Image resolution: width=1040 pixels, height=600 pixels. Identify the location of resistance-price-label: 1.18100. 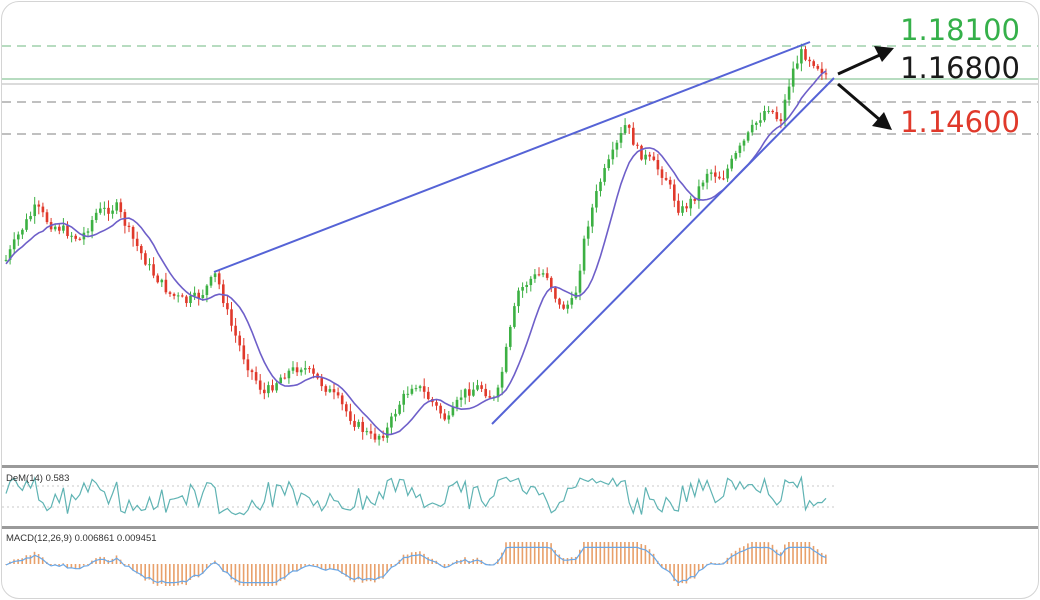
(960, 30).